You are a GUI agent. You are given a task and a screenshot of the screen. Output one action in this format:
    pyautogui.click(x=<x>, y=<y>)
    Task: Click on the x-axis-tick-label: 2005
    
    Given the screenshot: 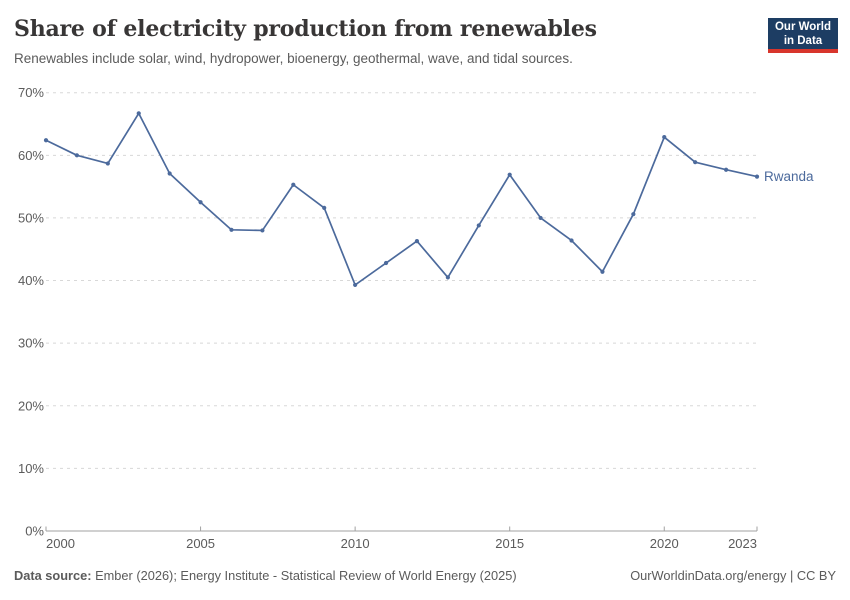 What is the action you would take?
    pyautogui.click(x=200, y=543)
    